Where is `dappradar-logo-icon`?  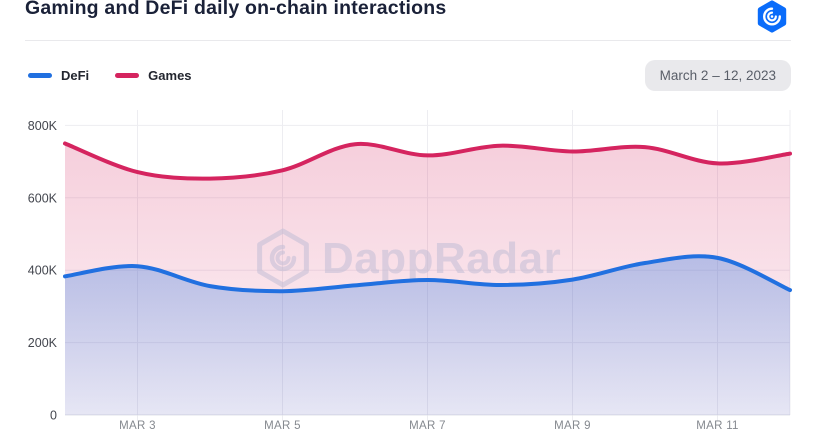 dappradar-logo-icon is located at coordinates (772, 19).